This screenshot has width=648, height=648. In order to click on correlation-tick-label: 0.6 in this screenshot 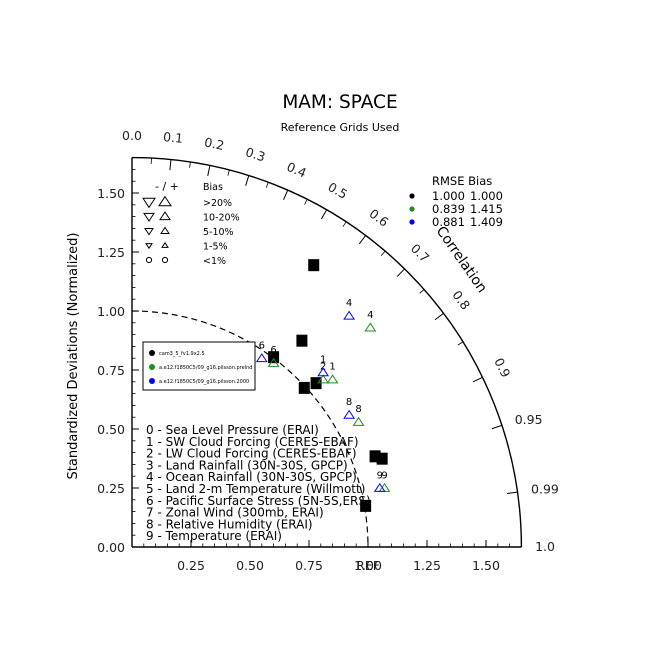, I will do `click(379, 218)`.